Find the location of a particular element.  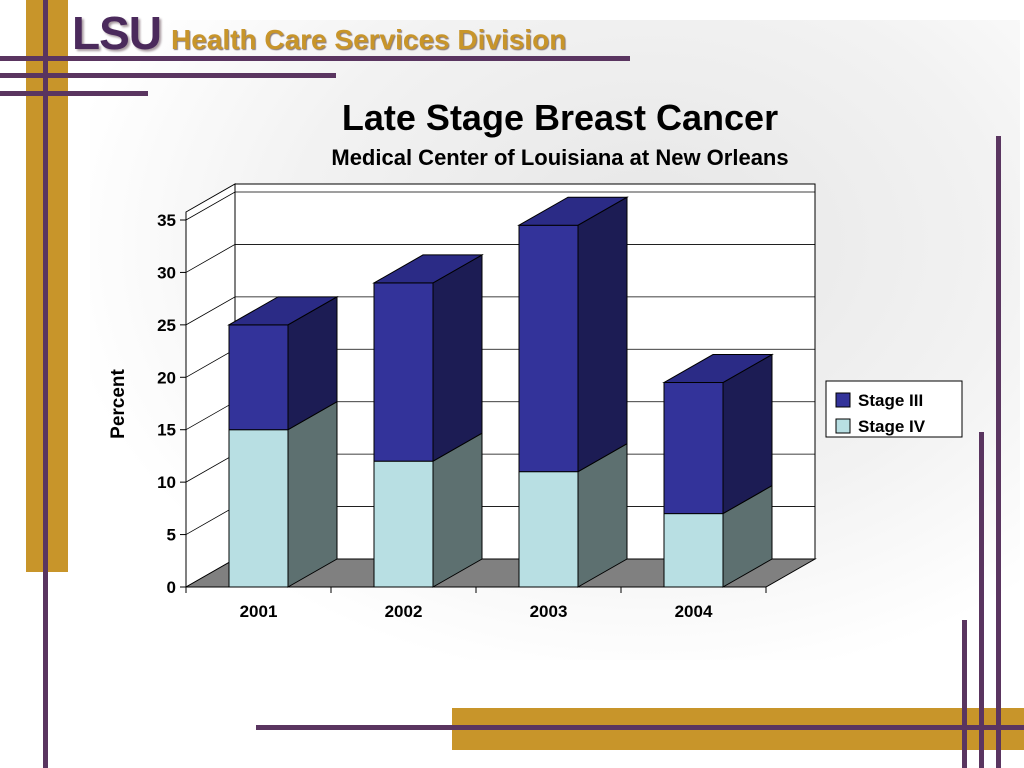

y-tick-label: 25 is located at coordinates (166, 325).